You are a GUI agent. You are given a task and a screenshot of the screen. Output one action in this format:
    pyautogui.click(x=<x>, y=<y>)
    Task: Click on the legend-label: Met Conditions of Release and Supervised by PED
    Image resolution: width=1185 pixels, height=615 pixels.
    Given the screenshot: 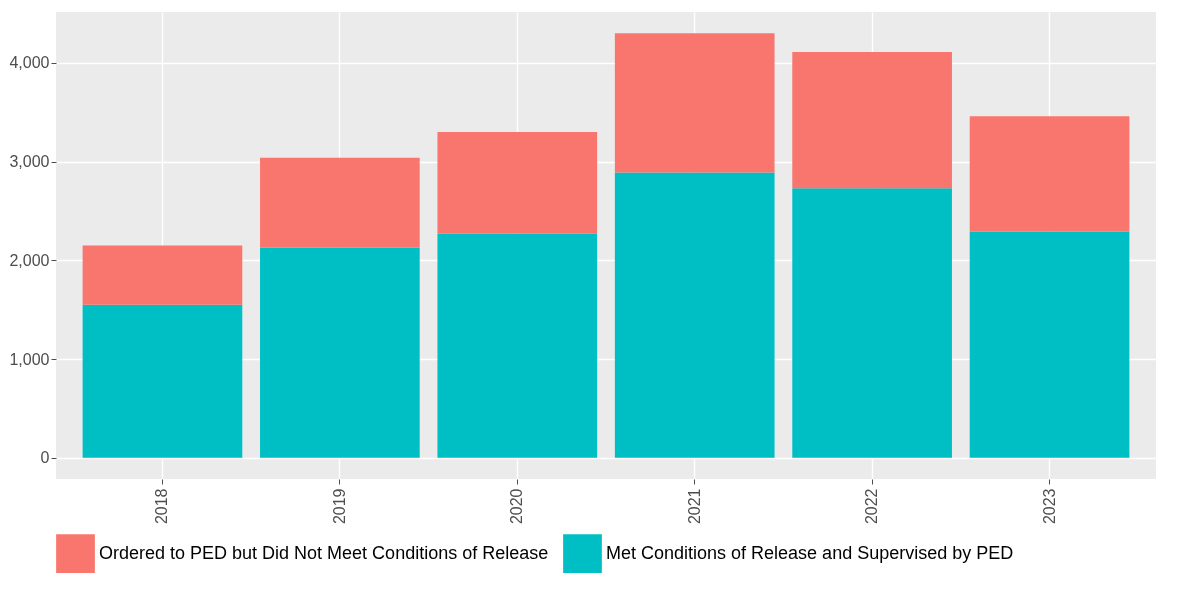 What is the action you would take?
    pyautogui.click(x=810, y=552)
    